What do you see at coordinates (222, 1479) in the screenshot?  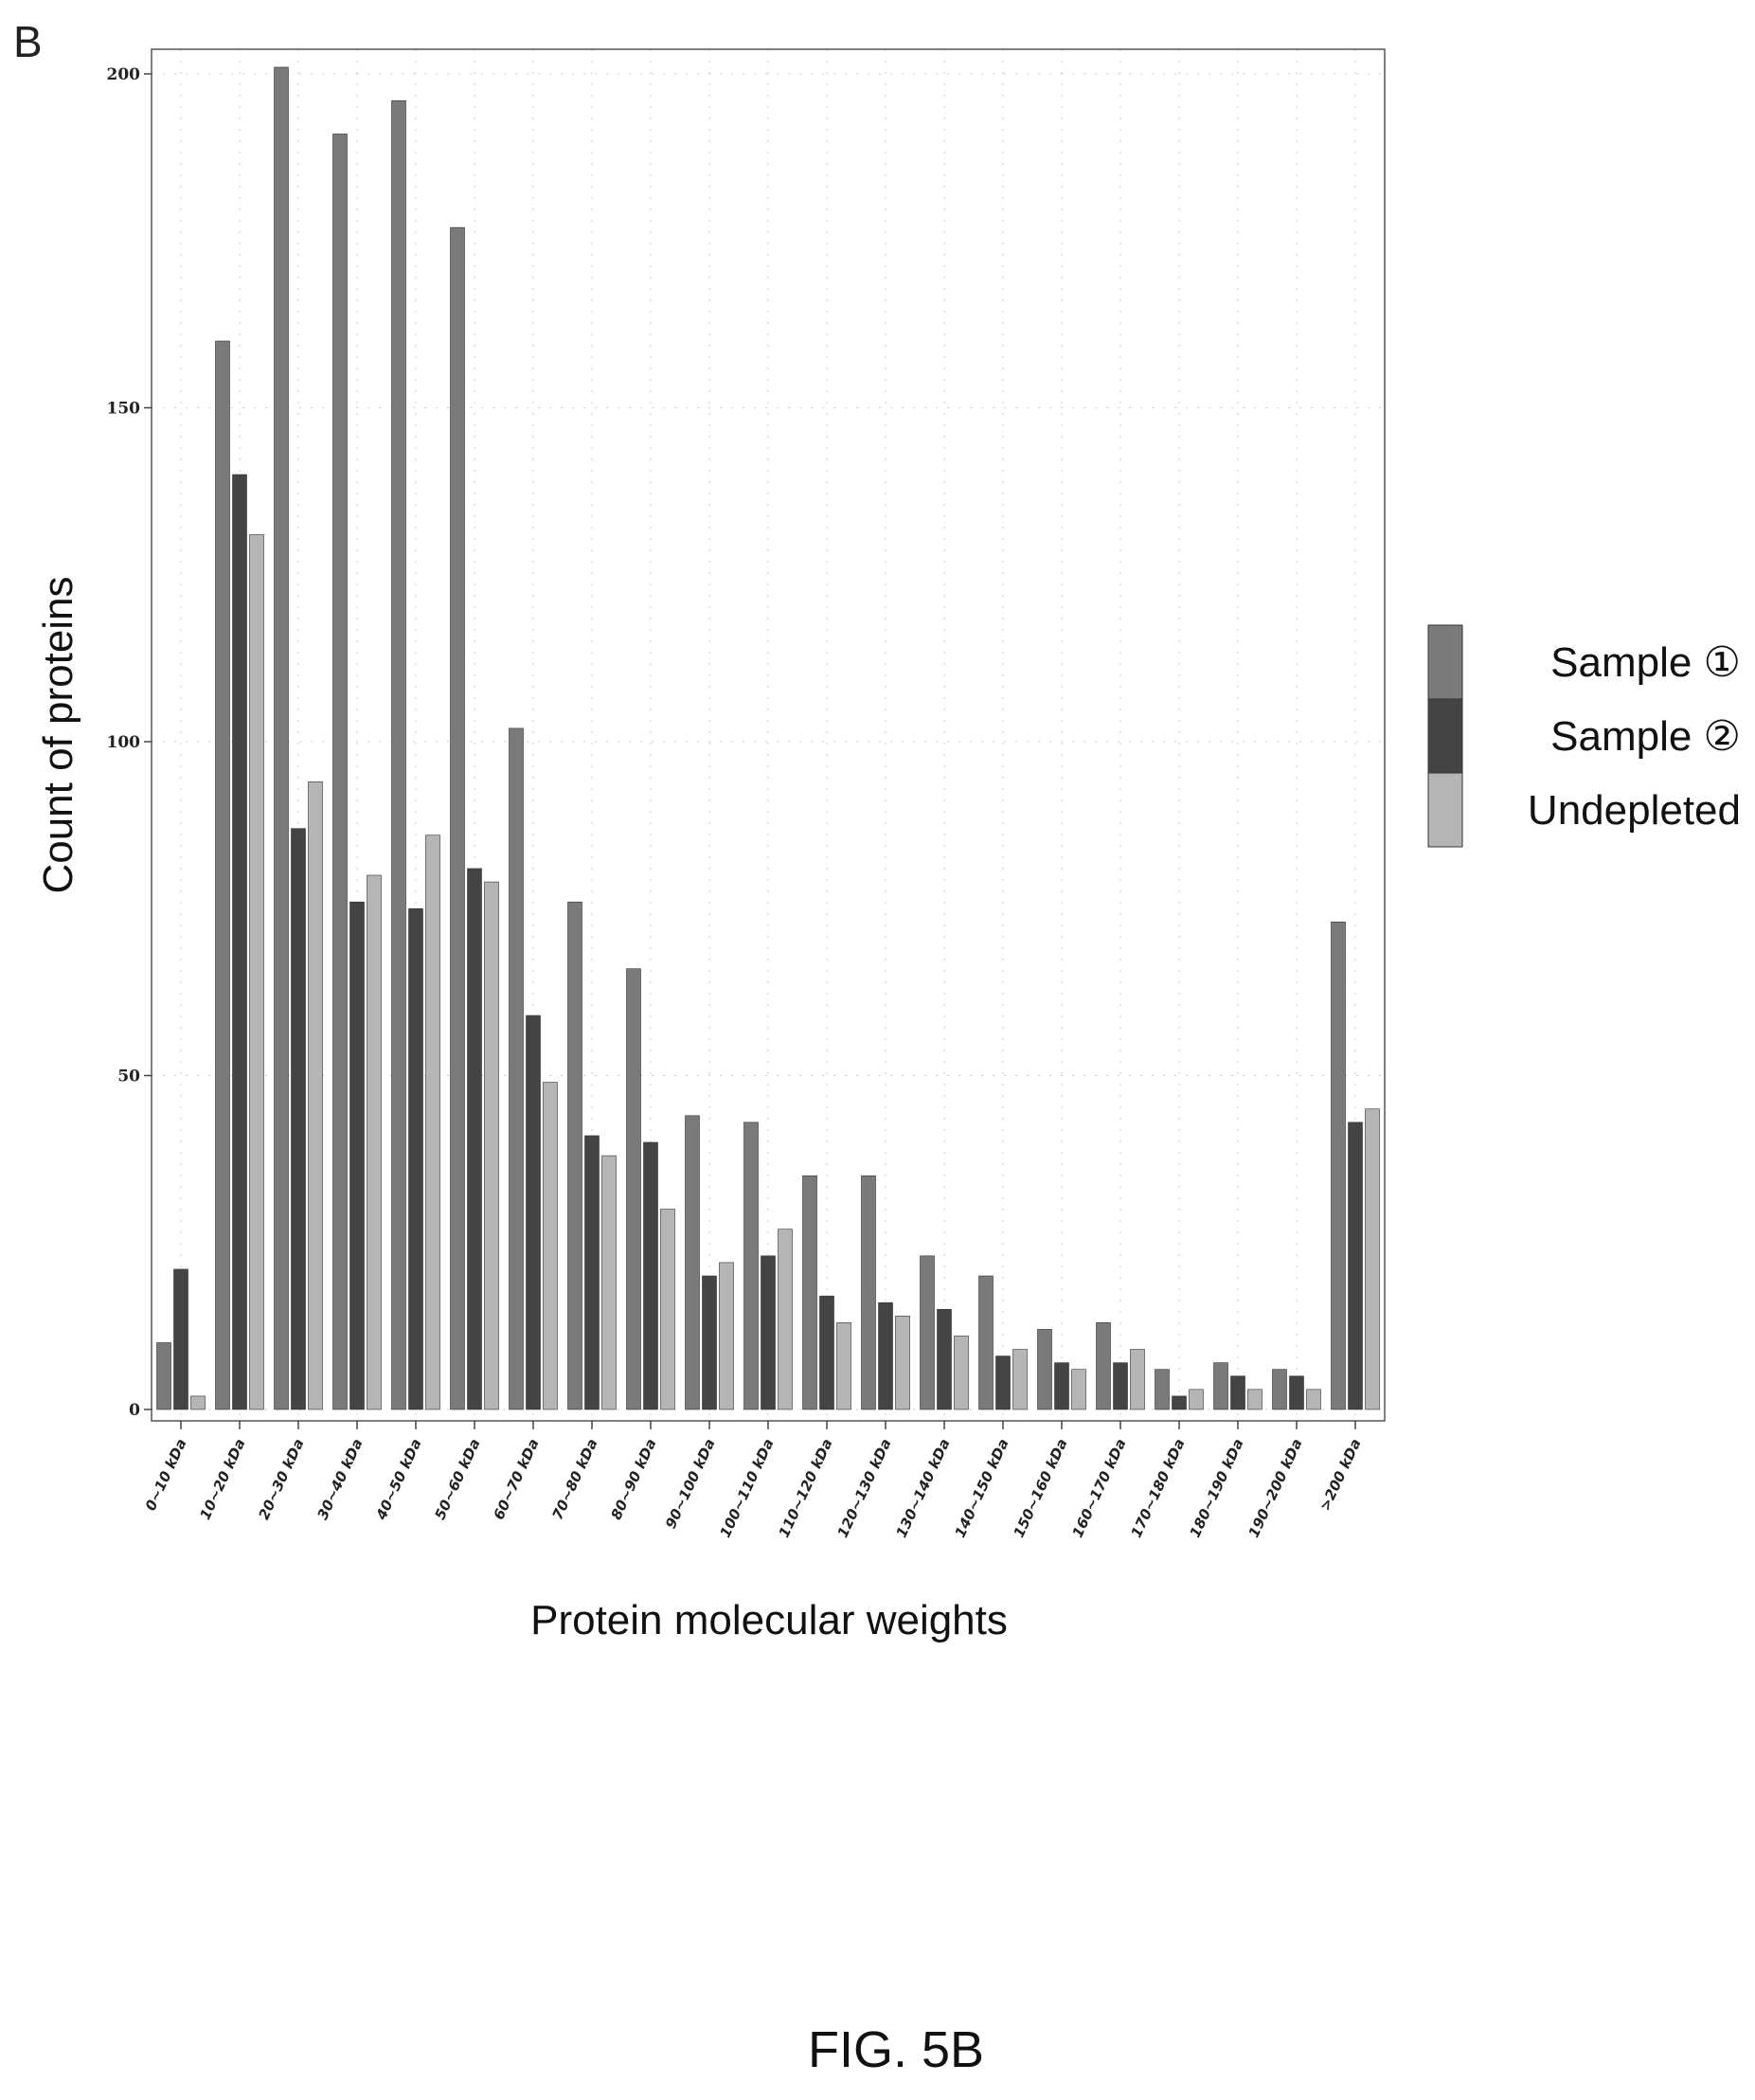 I see `x-tick-label: 10~20 kDa` at bounding box center [222, 1479].